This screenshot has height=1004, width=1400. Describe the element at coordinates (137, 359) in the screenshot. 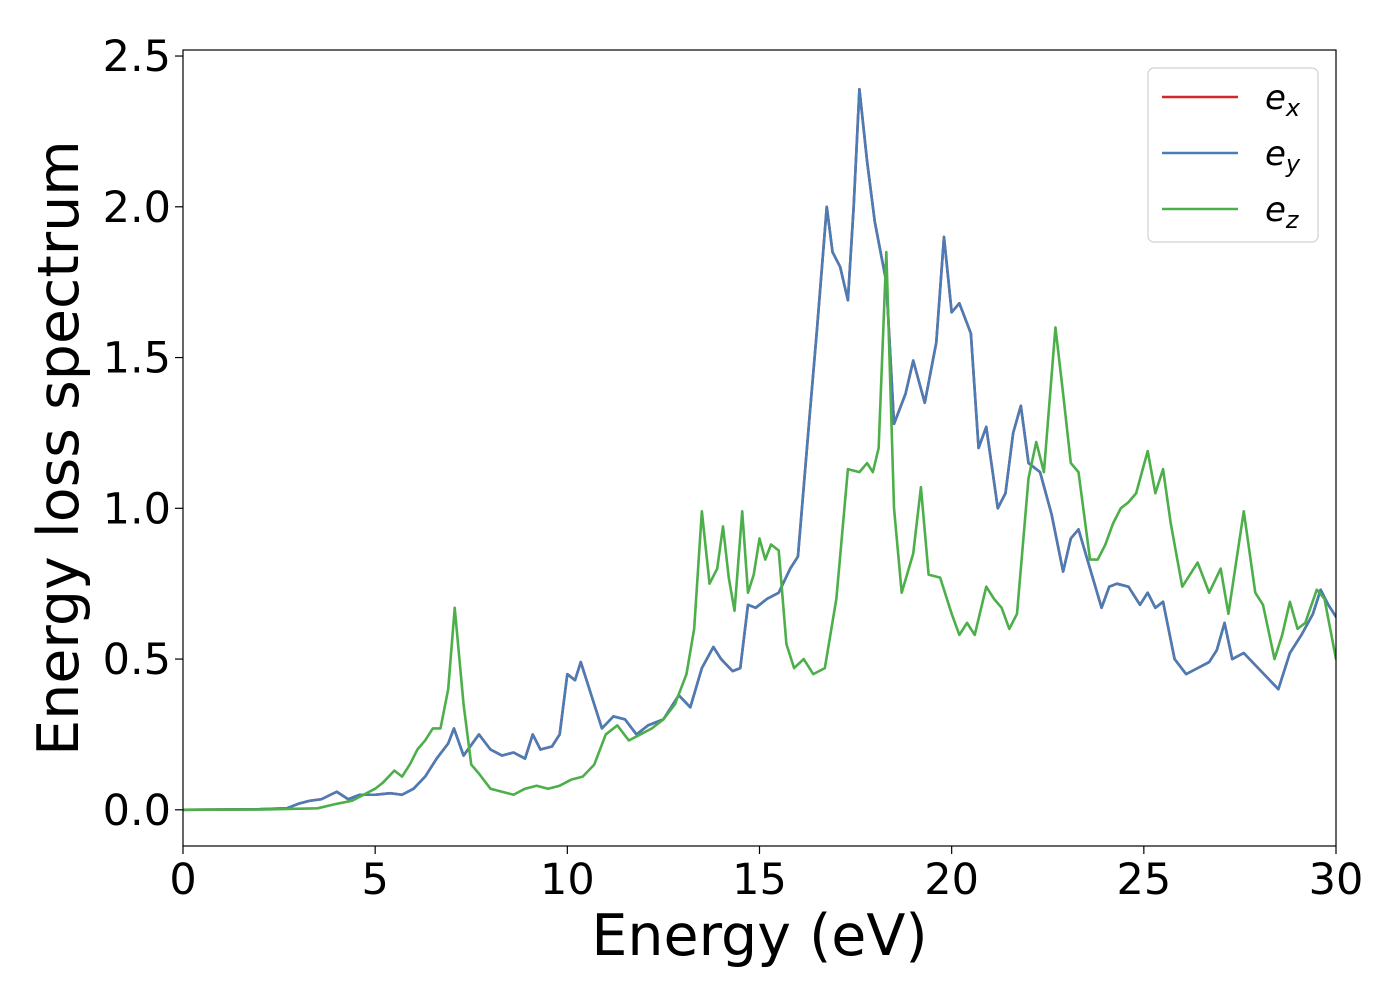

I see `y-tick-label: 1.5` at that location.